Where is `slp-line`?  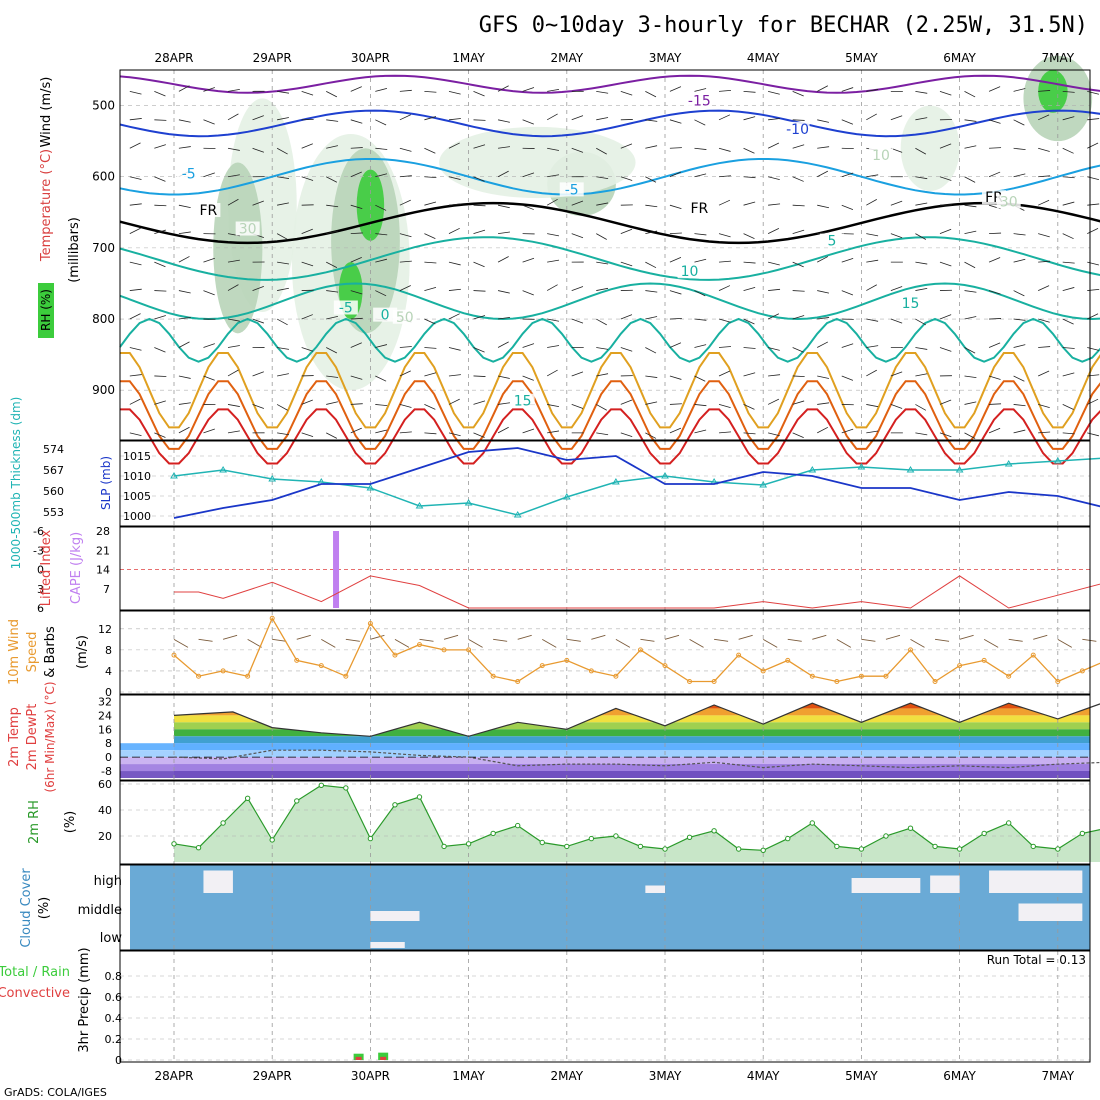 slp-line is located at coordinates (636, 483).